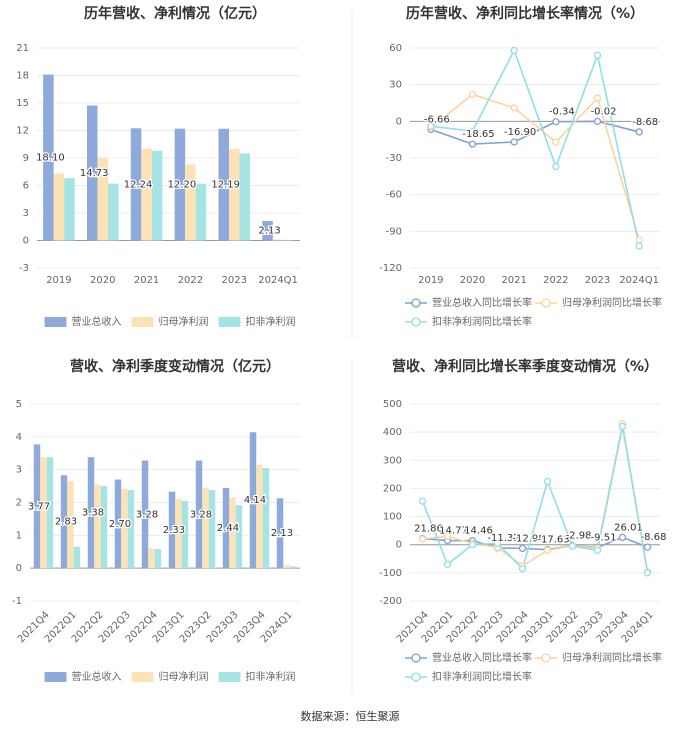 The width and height of the screenshot is (700, 734). Describe the element at coordinates (390, 601) in the screenshot. I see `y-tick-label: -200` at that location.